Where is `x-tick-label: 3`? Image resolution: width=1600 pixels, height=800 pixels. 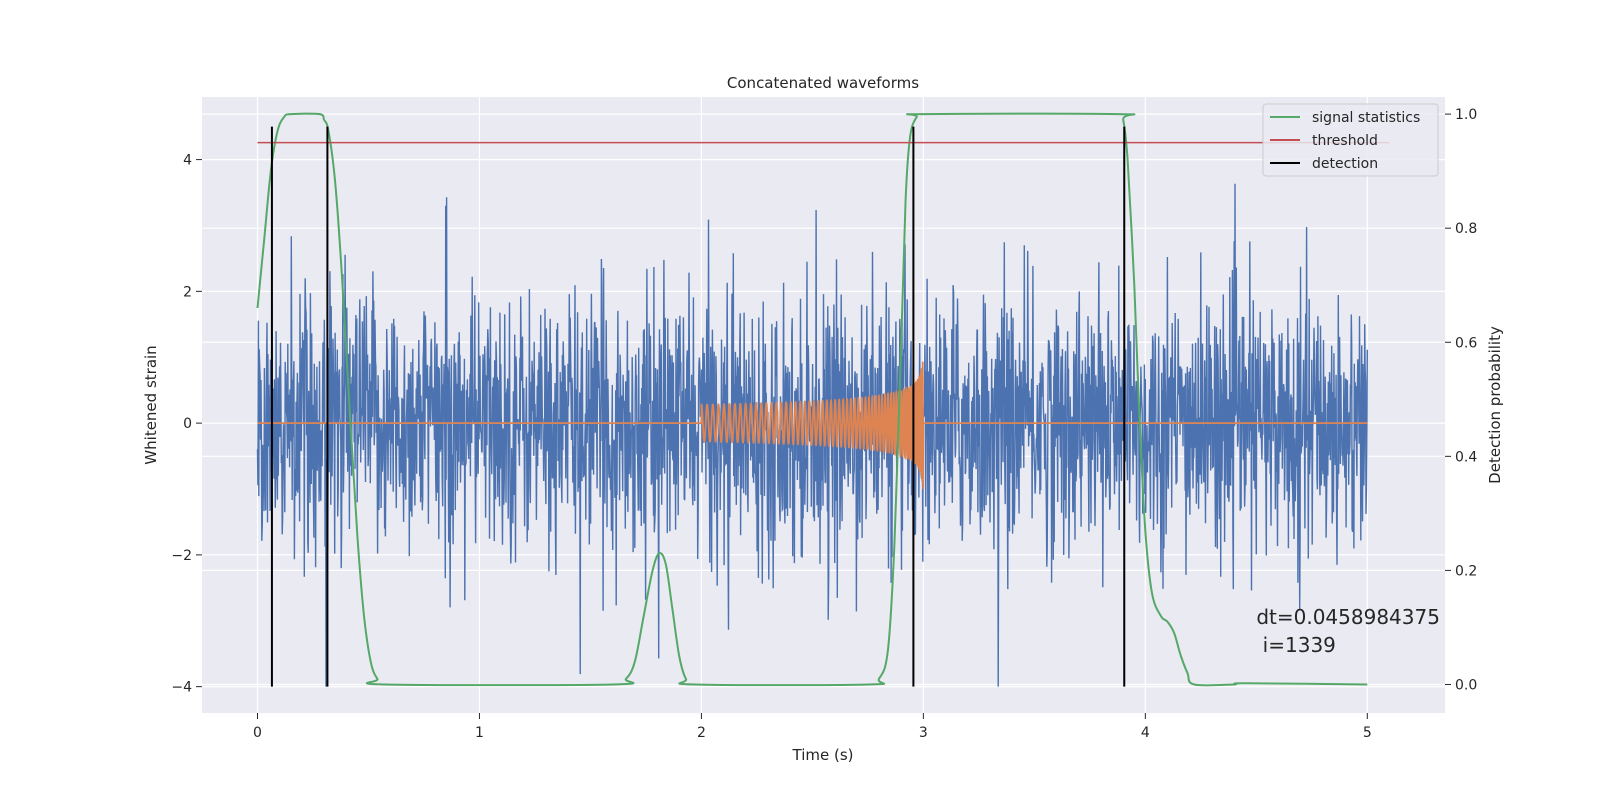
x-tick-label: 3 is located at coordinates (923, 733).